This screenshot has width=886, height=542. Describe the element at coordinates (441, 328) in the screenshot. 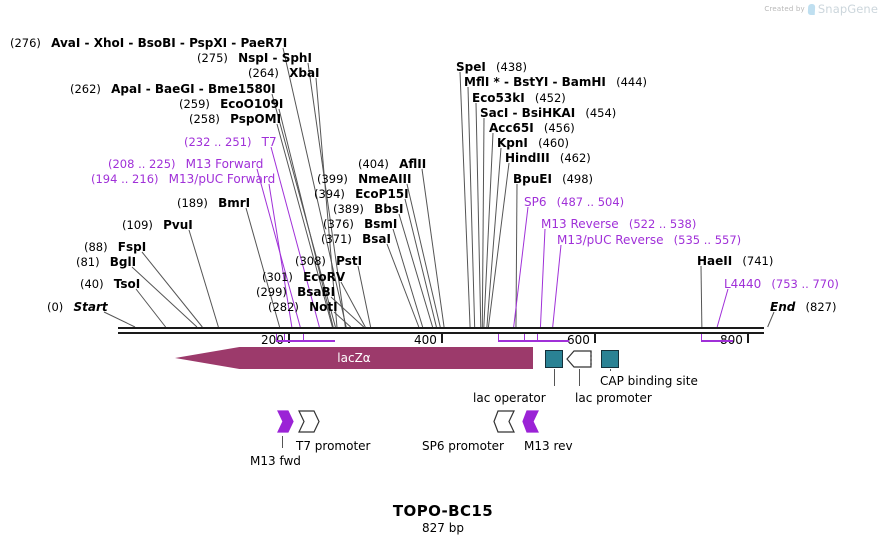

I see `backbone-line-top` at that location.